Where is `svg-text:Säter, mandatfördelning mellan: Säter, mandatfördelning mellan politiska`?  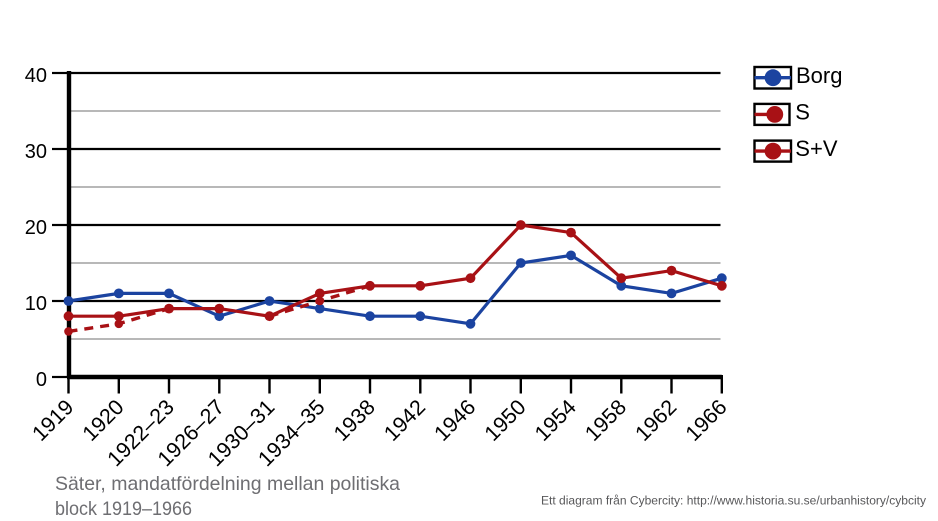 svg-text:Säter, mandatfördelning mellan: Säter, mandatfördelning mellan politiska is located at coordinates (227, 484).